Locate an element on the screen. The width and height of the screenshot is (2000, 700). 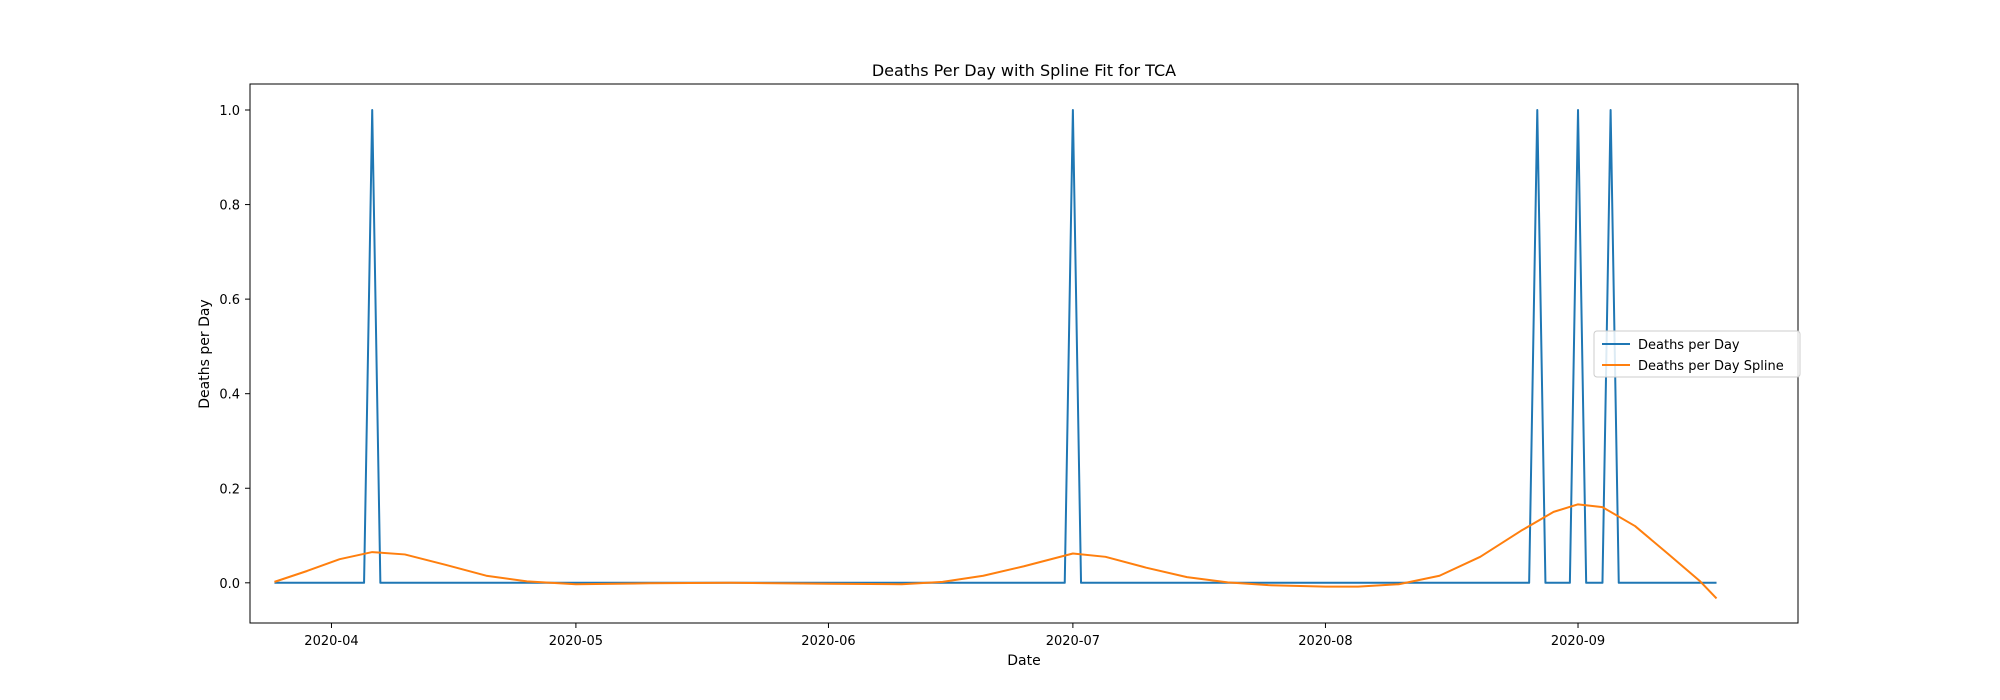
x-tick-label: 2020-04 is located at coordinates (331, 641).